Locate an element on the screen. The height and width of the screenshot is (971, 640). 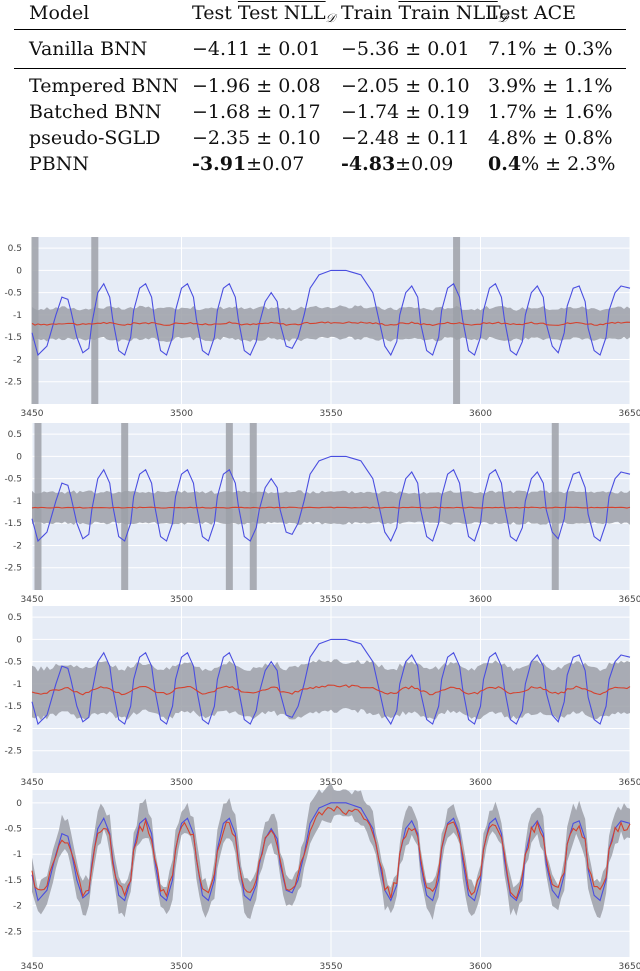
cell-model: Batched BNN is located at coordinates (95, 112).